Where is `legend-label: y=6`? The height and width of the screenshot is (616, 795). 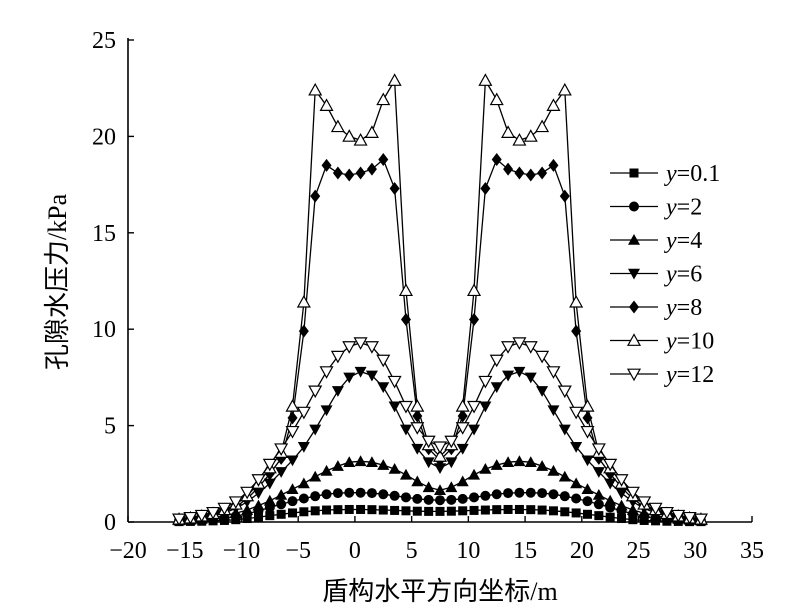
legend-label: y=6 is located at coordinates (683, 275).